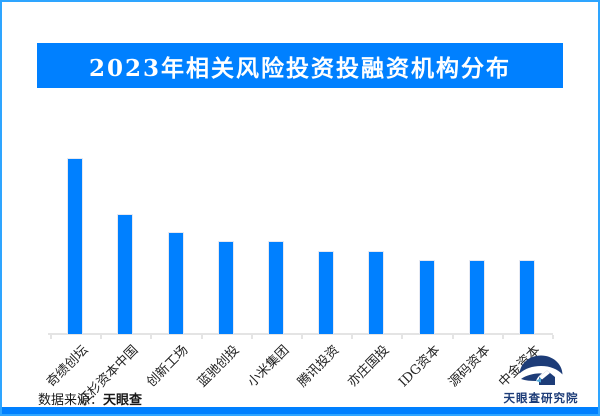 This screenshot has width=600, height=416. What do you see at coordinates (123, 400) in the screenshot?
I see `data-source-name: 天眼查` at bounding box center [123, 400].